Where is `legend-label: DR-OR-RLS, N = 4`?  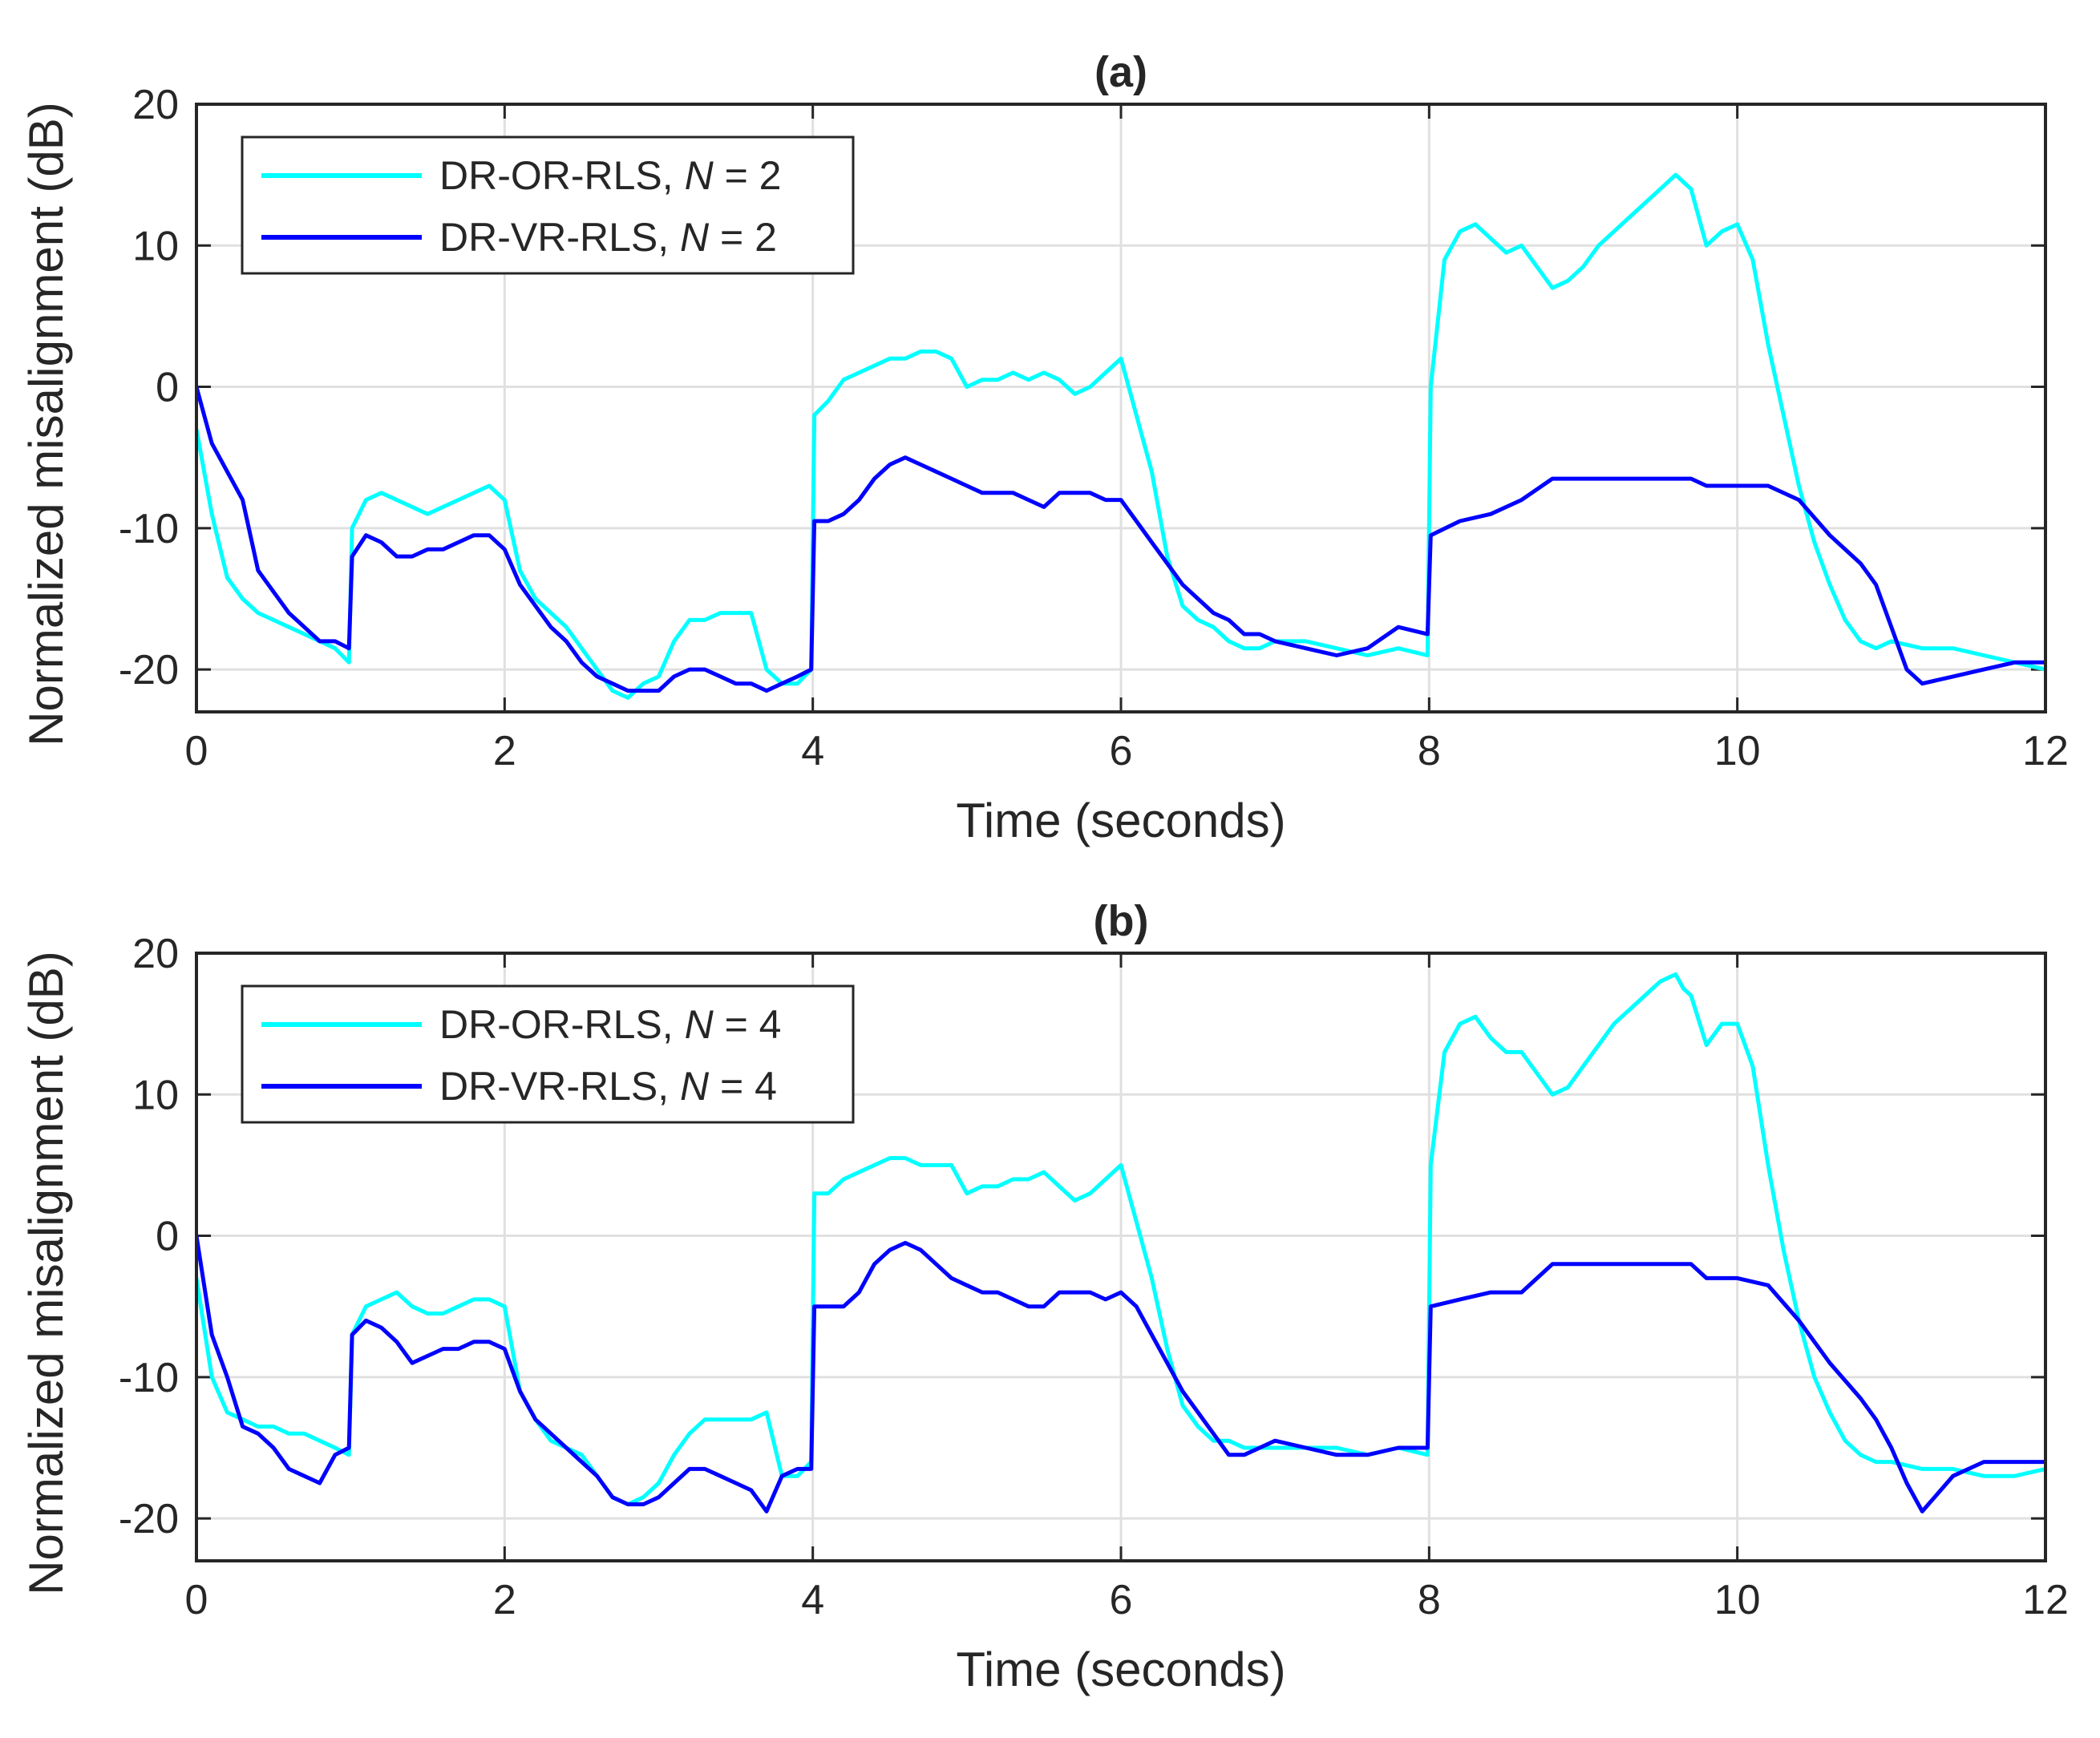 legend-label: DR-OR-RLS, N = 4 is located at coordinates (610, 1024).